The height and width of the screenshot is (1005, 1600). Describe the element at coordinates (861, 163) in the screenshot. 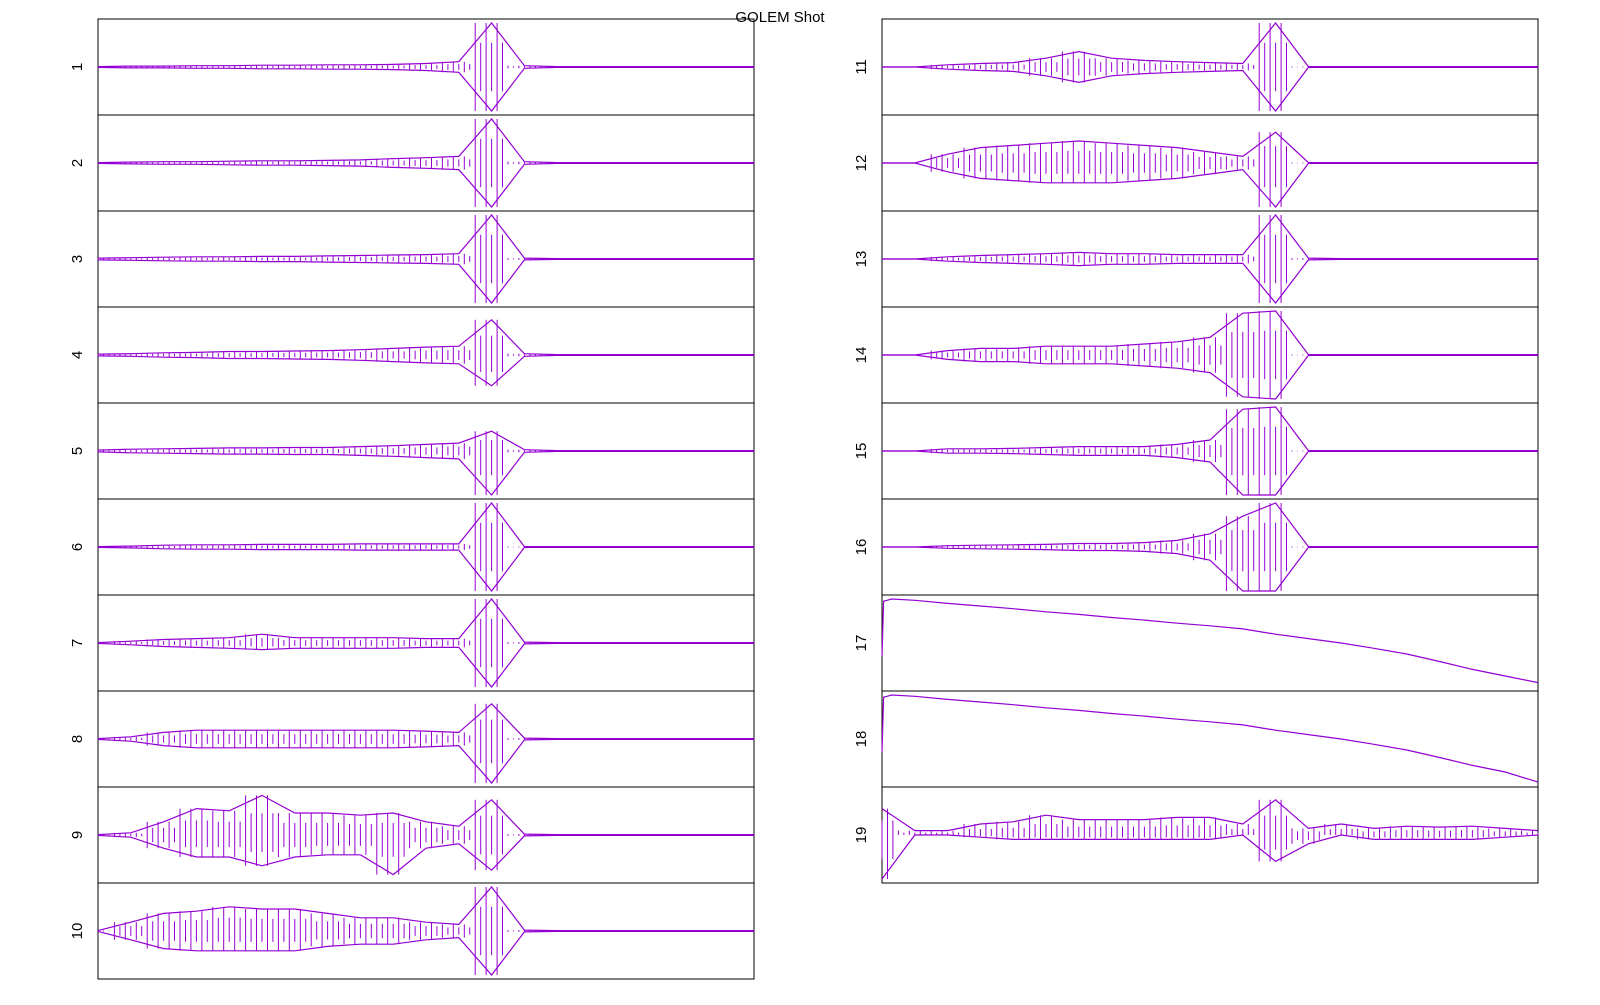

I see `panel-label: 12` at that location.